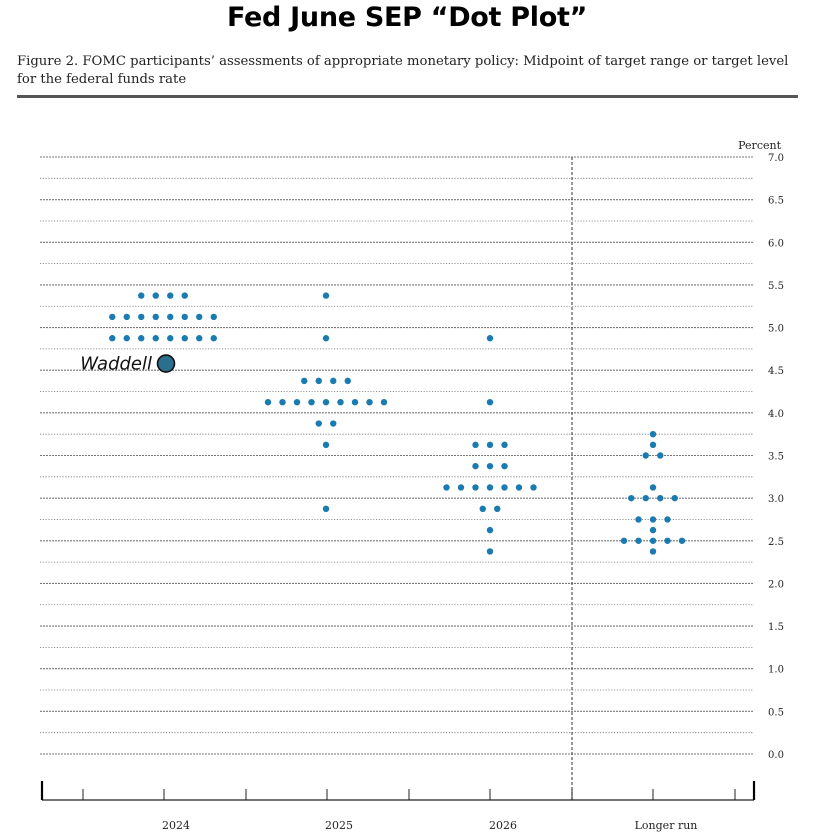  I want to click on x-tick-label: 2026, so click(503, 825).